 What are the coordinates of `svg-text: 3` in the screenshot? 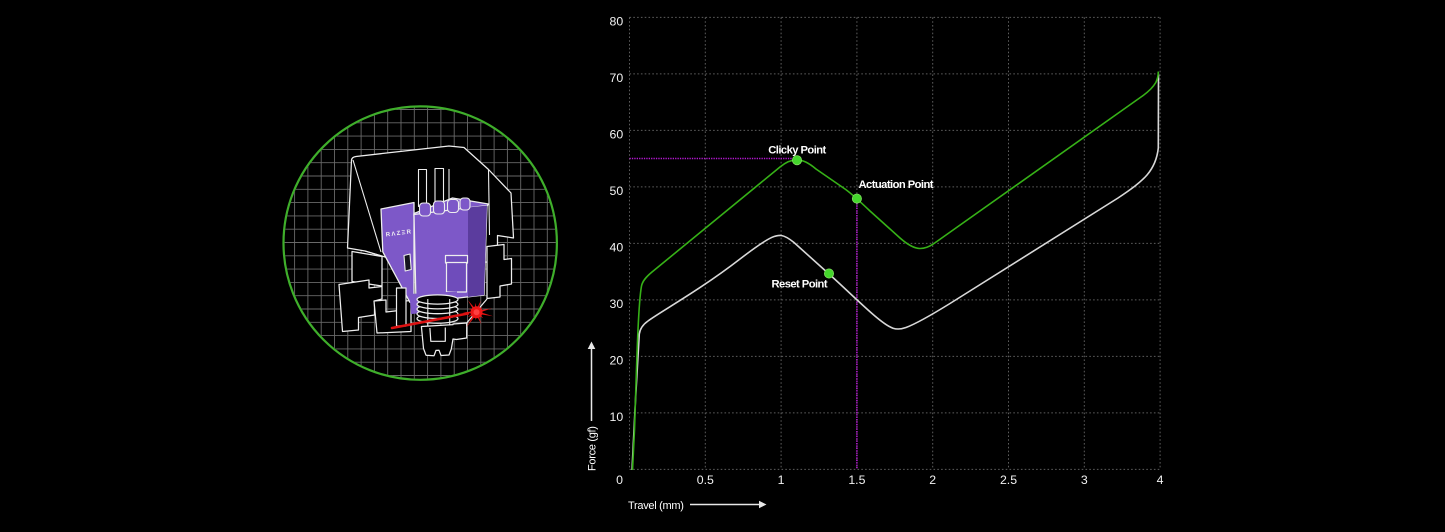 It's located at (1084, 480).